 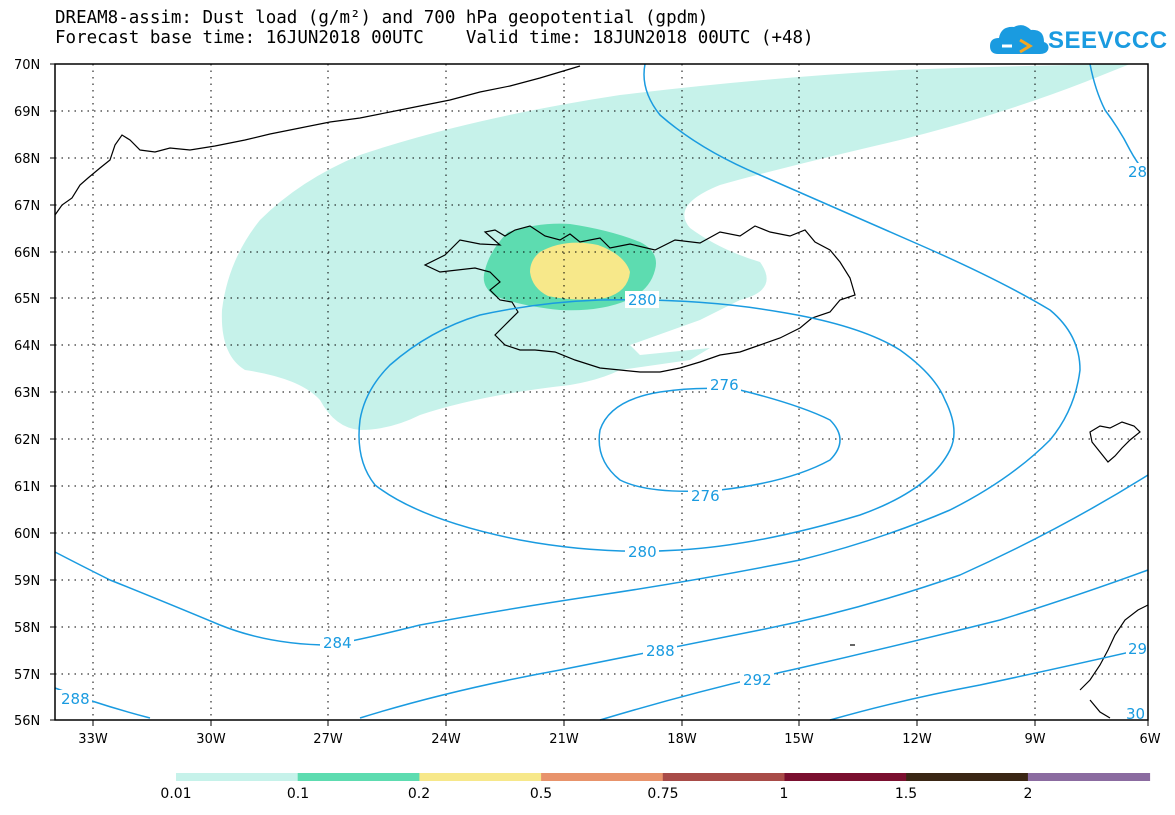 I want to click on faroe-coastline, so click(x=1115, y=442).